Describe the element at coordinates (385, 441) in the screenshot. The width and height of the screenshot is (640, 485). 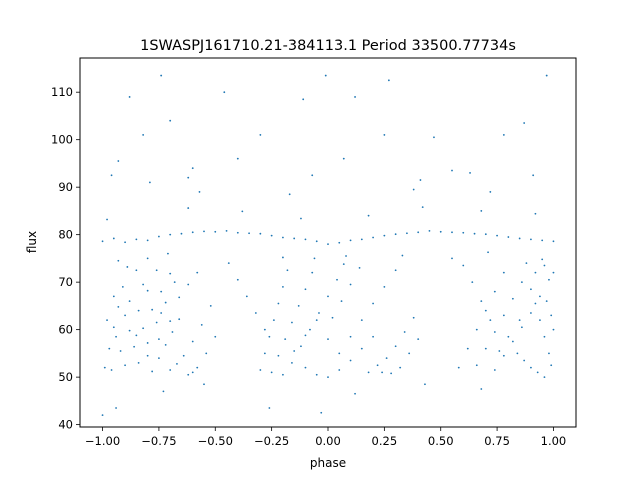
I see `x-tick-label: 0.25` at that location.